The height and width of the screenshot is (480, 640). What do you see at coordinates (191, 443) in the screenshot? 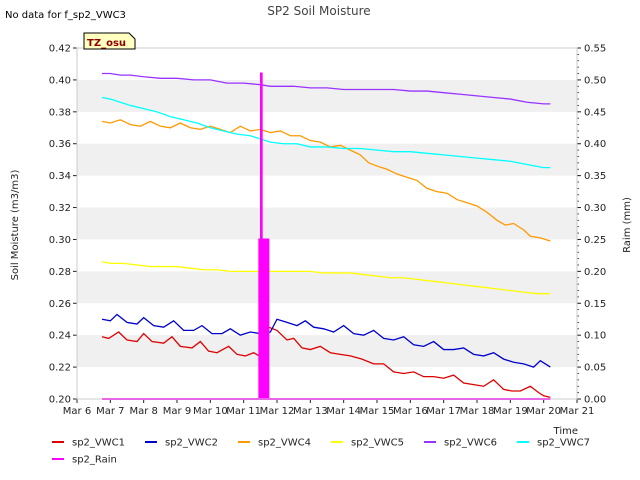
I see `legend-label-sp2_VWC2: sp2_VWC2` at bounding box center [191, 443].